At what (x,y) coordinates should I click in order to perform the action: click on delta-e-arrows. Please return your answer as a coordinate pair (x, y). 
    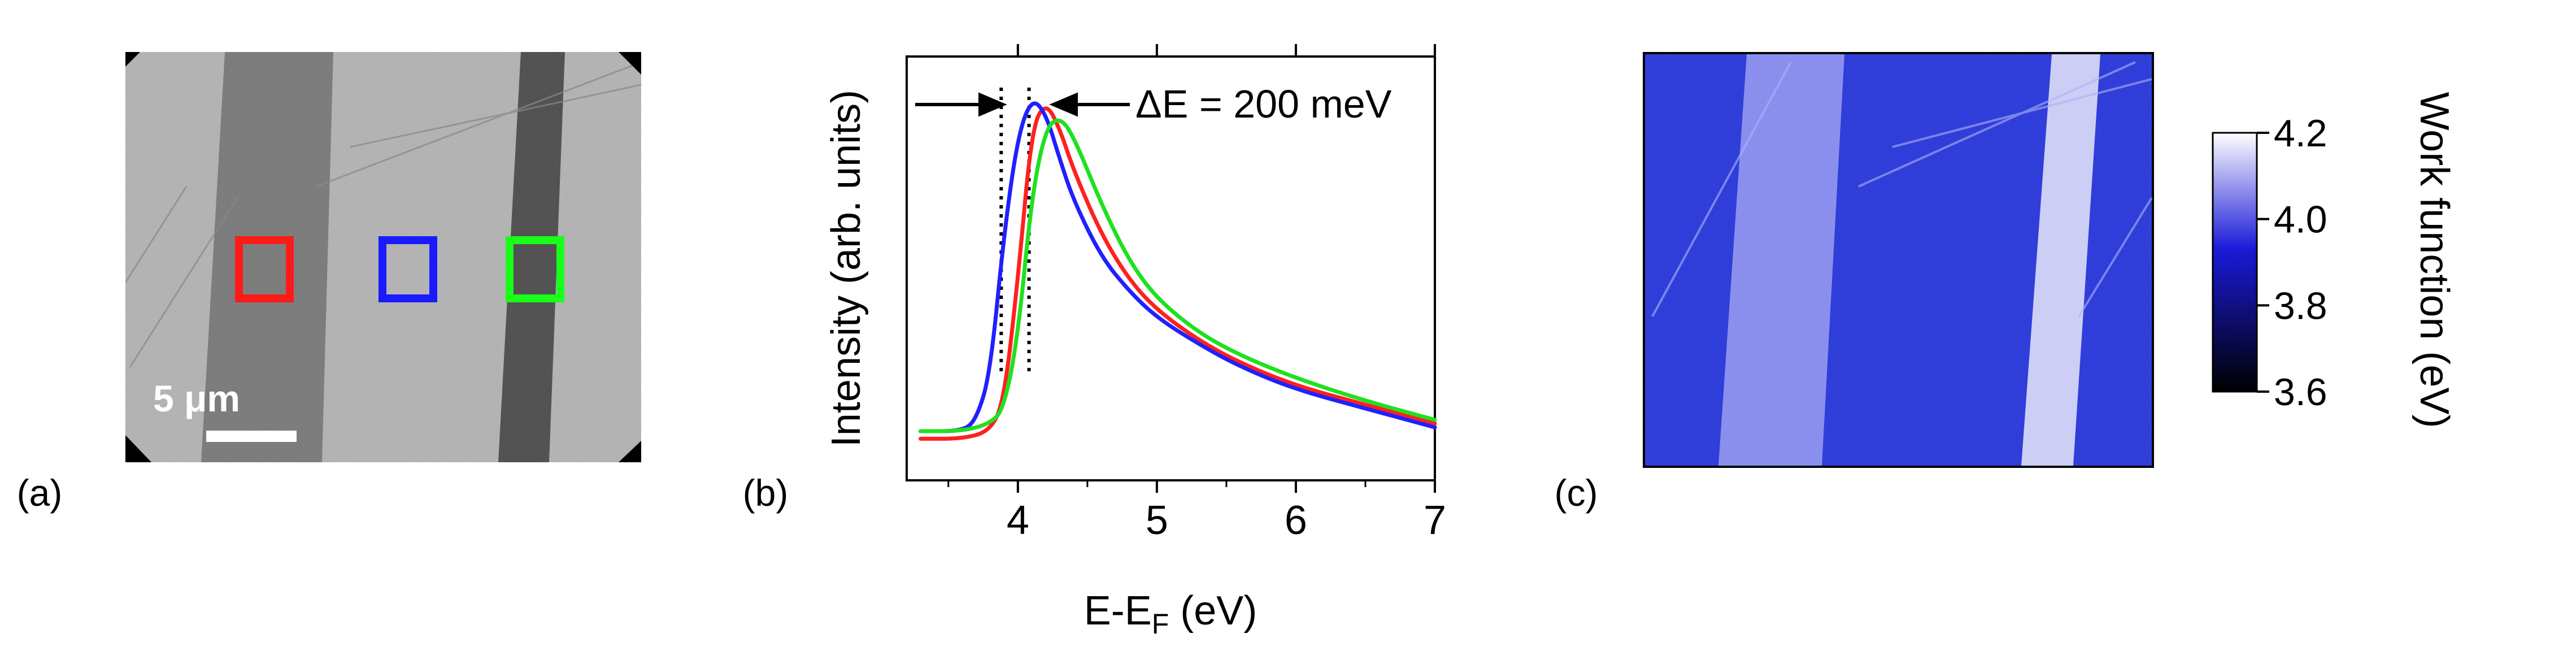
    Looking at the image, I should click on (1022, 104).